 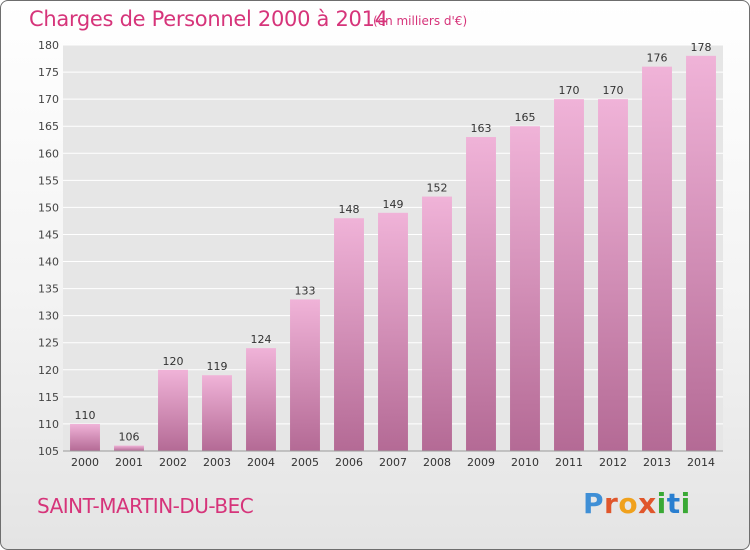 I want to click on y-tick-label: 125, so click(x=48, y=343).